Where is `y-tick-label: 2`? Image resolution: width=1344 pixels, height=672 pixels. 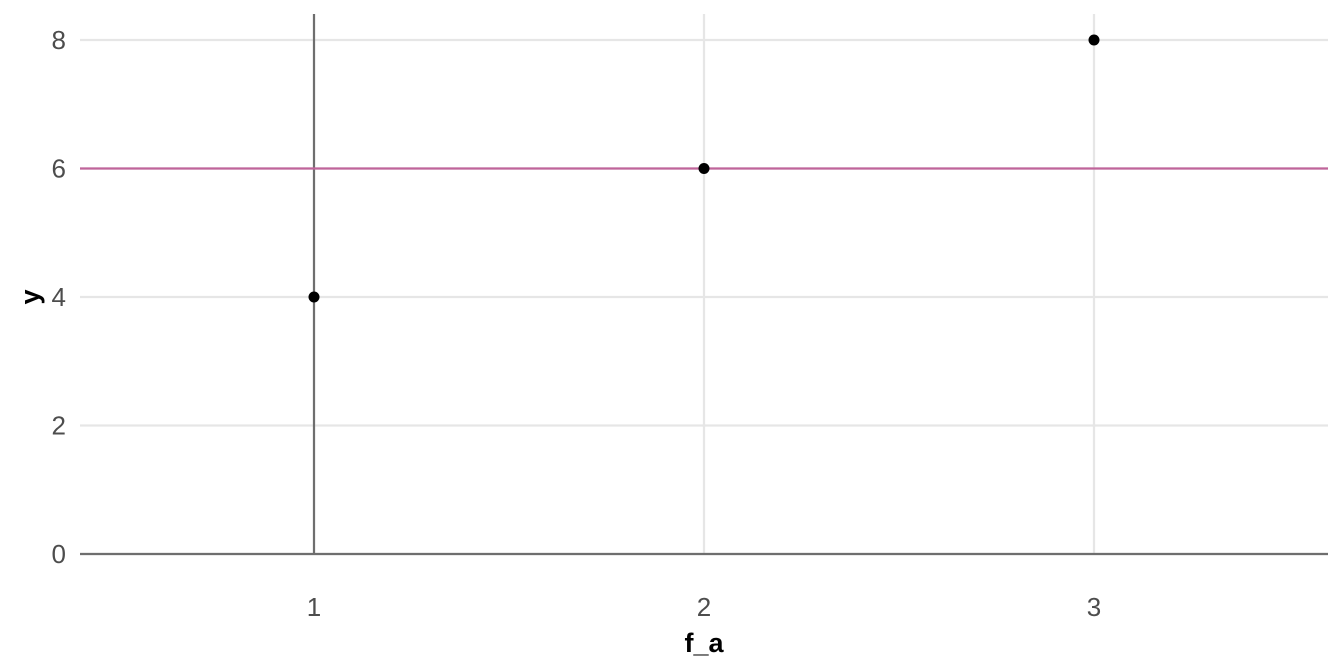
y-tick-label: 2 is located at coordinates (59, 426).